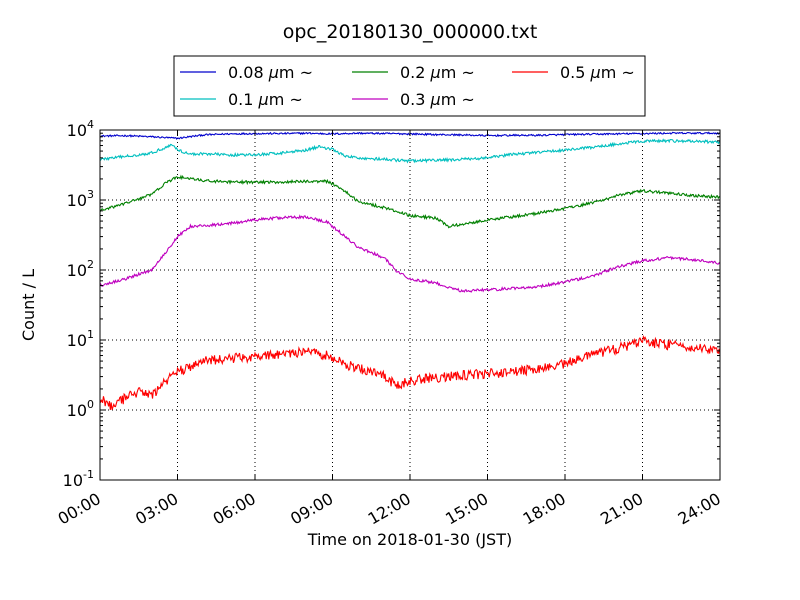 This screenshot has width=800, height=600. What do you see at coordinates (597, 72) in the screenshot?
I see `legend-label-5: 0.5 μm ~` at bounding box center [597, 72].